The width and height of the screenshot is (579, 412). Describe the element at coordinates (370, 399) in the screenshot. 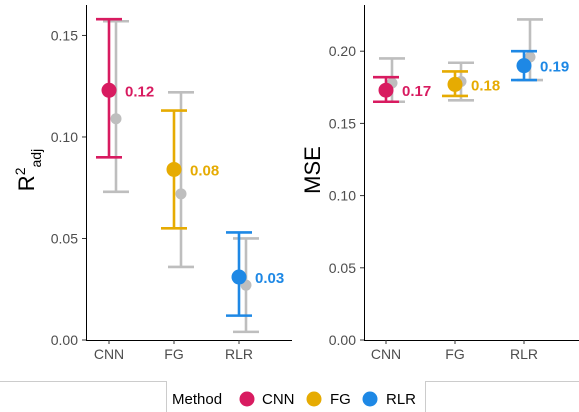

I see `legend-key-rlr` at that location.